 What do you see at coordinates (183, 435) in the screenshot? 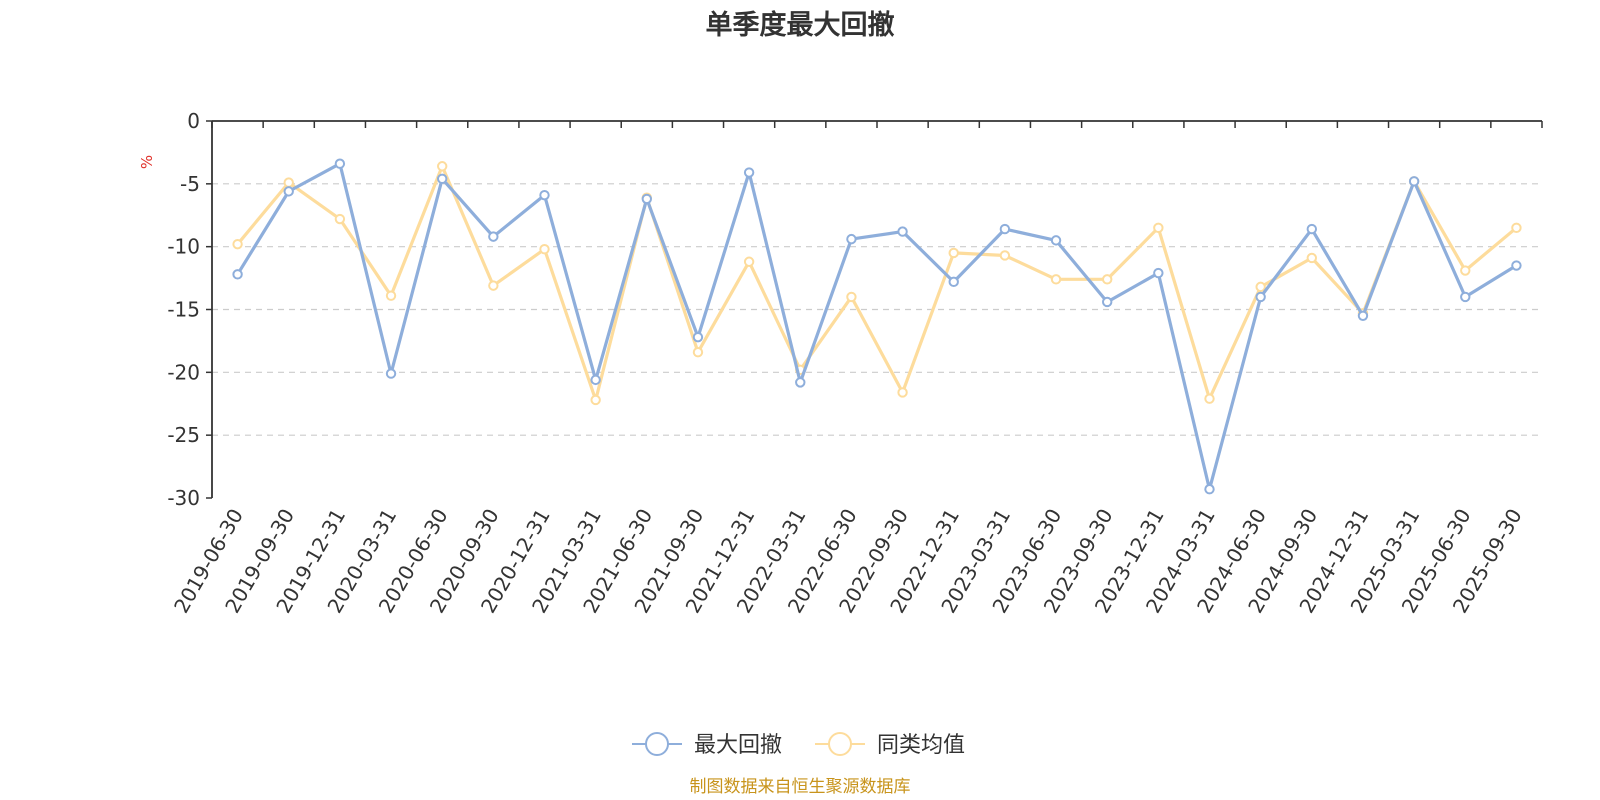
I see `y-tick-label: -25` at bounding box center [183, 435].